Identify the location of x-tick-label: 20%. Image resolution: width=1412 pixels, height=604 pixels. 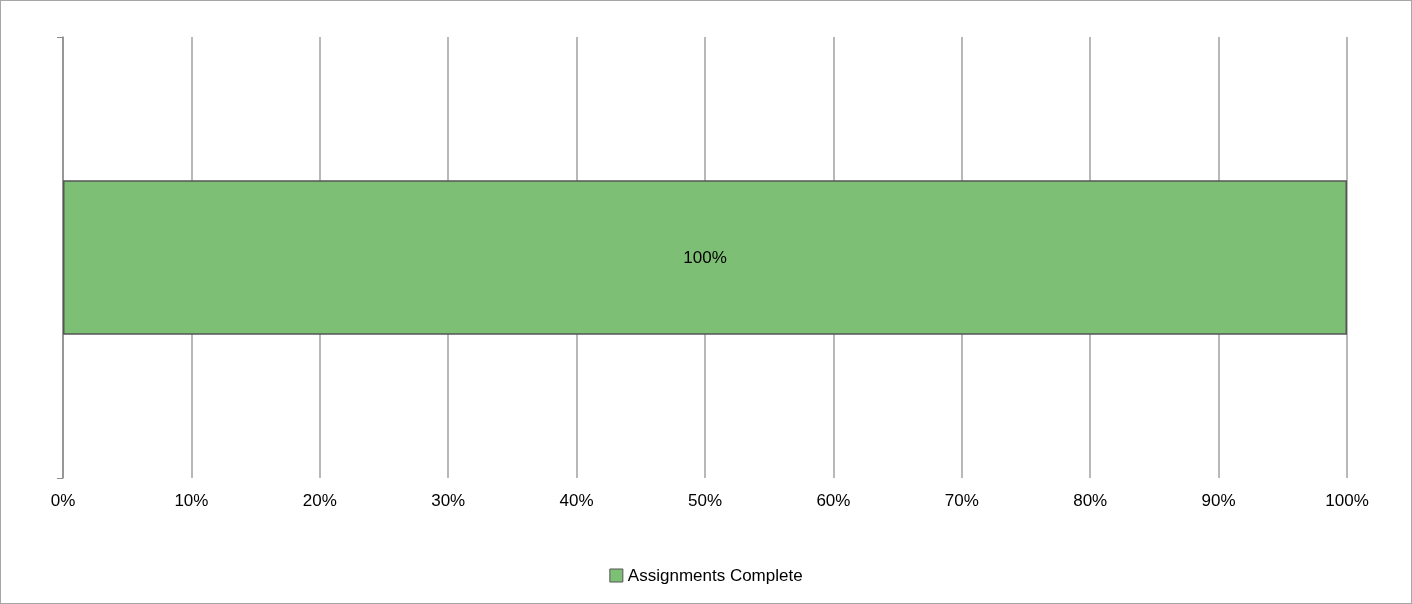
(319, 500).